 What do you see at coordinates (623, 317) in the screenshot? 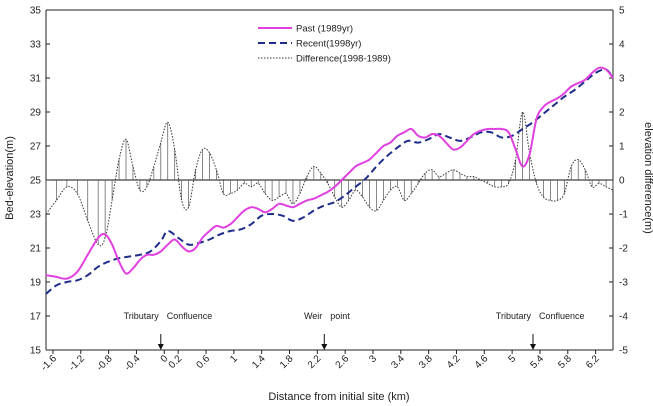
I see `y2-tick-label: -4` at bounding box center [623, 317].